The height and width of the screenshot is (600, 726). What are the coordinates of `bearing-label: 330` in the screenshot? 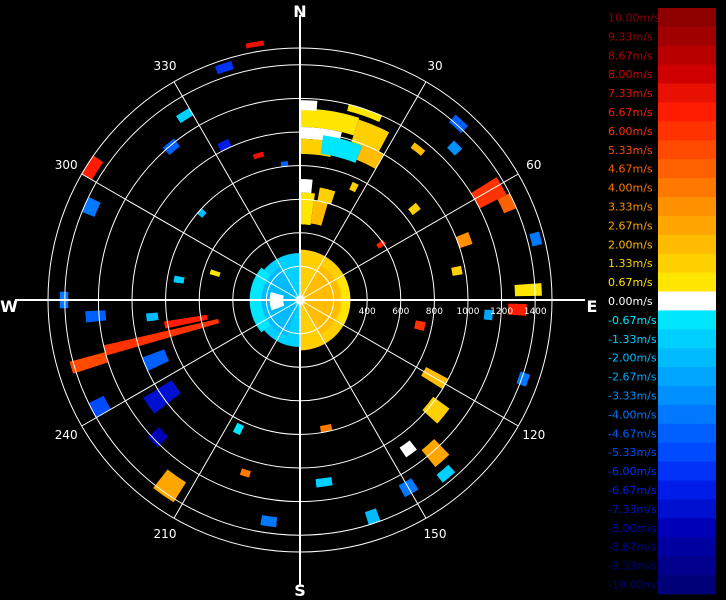 It's located at (165, 66).